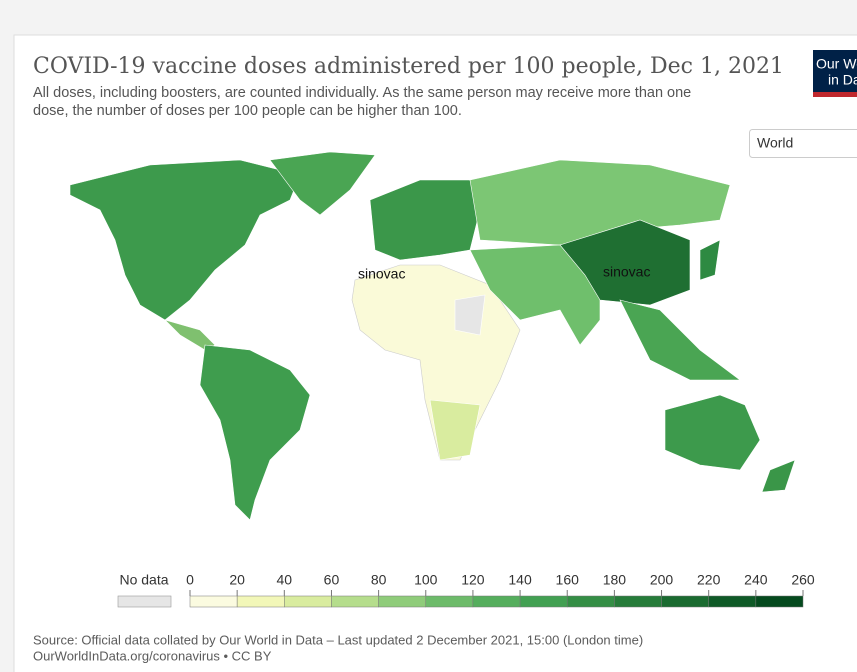 The width and height of the screenshot is (857, 672). Describe the element at coordinates (285, 580) in the screenshot. I see `legend-tick-label: 40` at that location.